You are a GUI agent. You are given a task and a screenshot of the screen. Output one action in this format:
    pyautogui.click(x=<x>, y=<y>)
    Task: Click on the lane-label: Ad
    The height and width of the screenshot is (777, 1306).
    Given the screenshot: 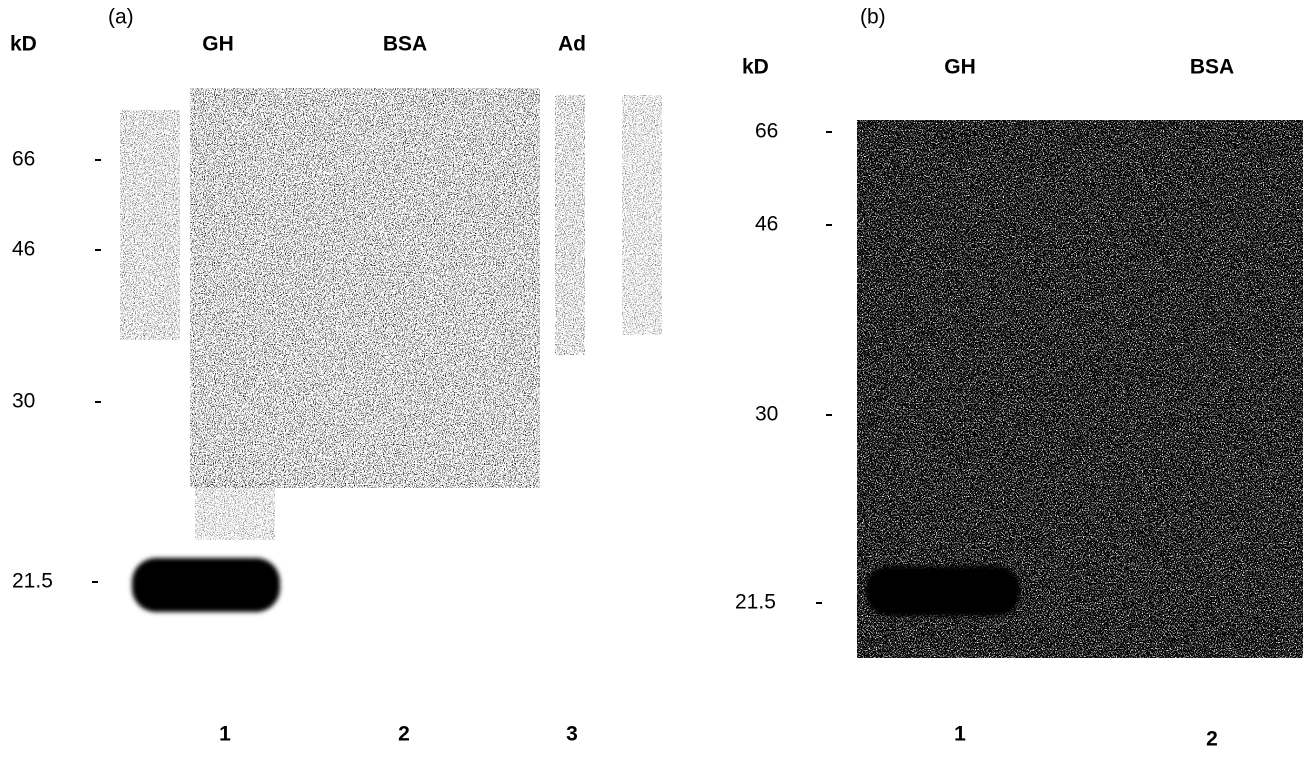 What is the action you would take?
    pyautogui.click(x=572, y=44)
    